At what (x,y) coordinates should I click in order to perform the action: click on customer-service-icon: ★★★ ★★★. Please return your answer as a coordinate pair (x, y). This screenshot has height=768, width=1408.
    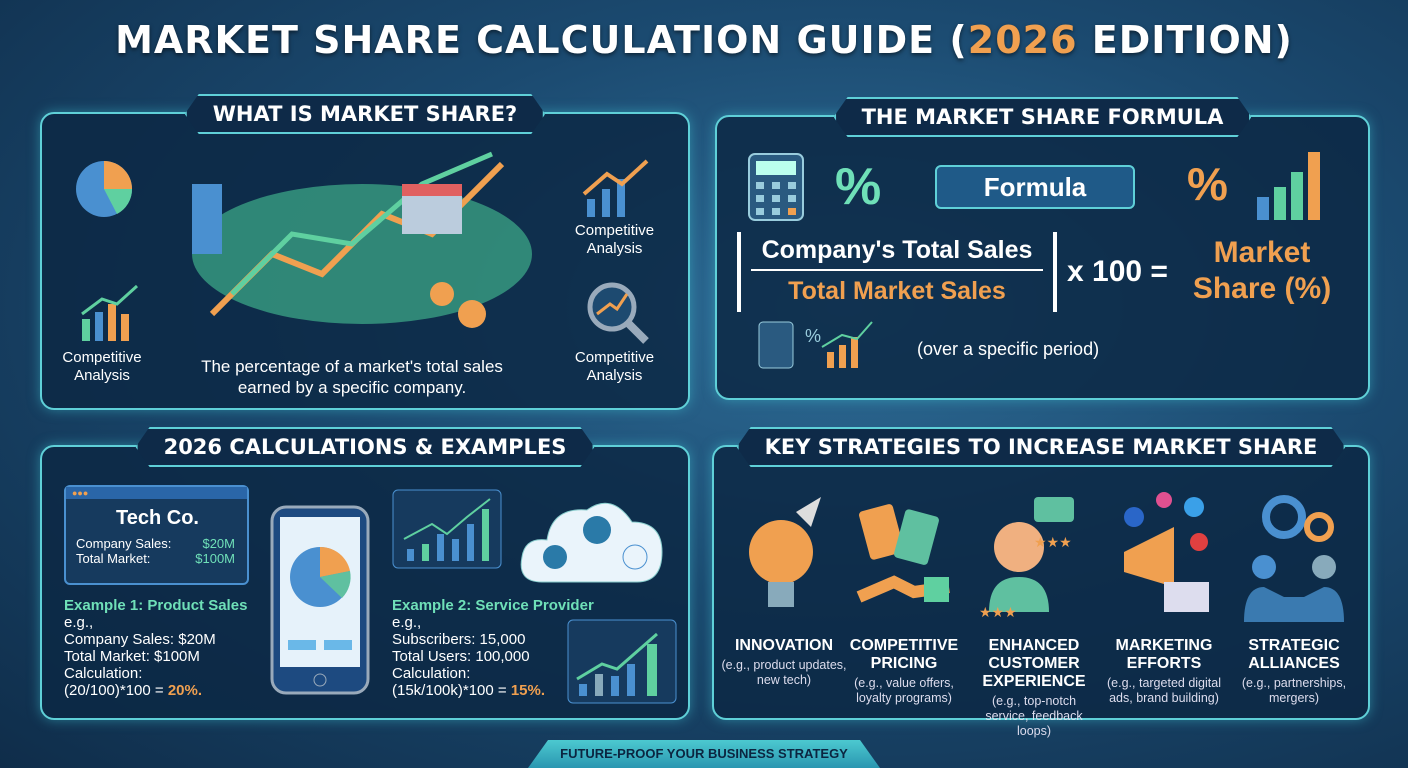
    Looking at the image, I should click on (1026, 558).